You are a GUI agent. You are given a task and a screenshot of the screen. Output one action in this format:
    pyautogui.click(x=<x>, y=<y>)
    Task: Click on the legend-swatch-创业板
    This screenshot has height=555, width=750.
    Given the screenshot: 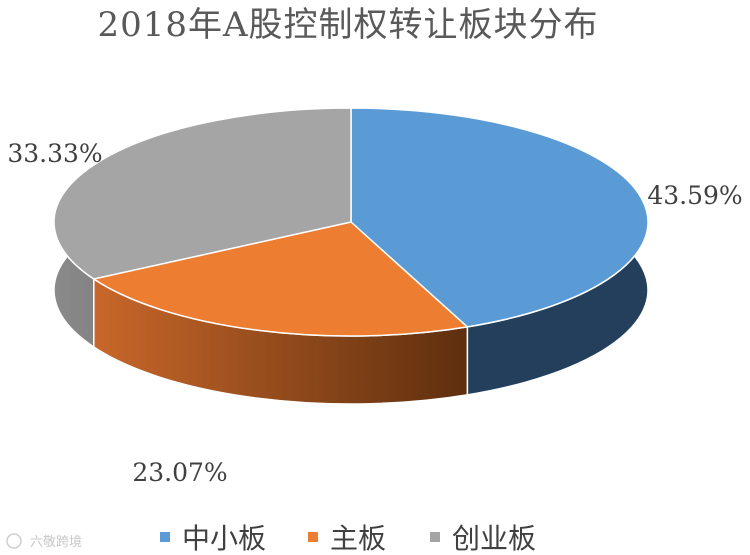 What is the action you would take?
    pyautogui.click(x=435, y=537)
    